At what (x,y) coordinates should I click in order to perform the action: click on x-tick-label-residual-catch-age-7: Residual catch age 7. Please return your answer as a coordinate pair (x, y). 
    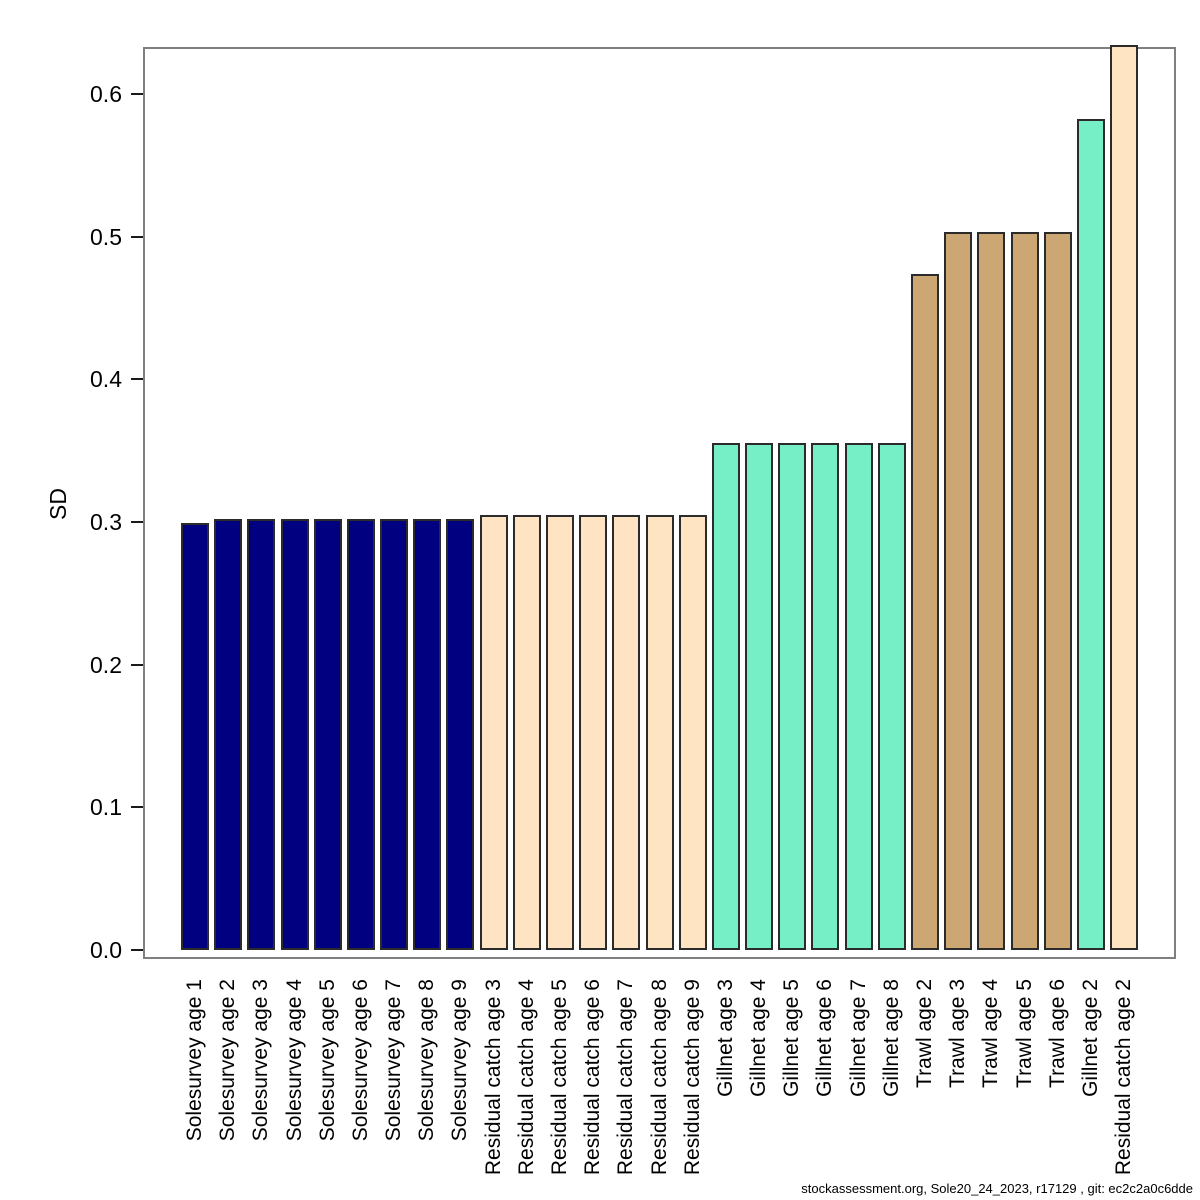
    Looking at the image, I should click on (626, 1077).